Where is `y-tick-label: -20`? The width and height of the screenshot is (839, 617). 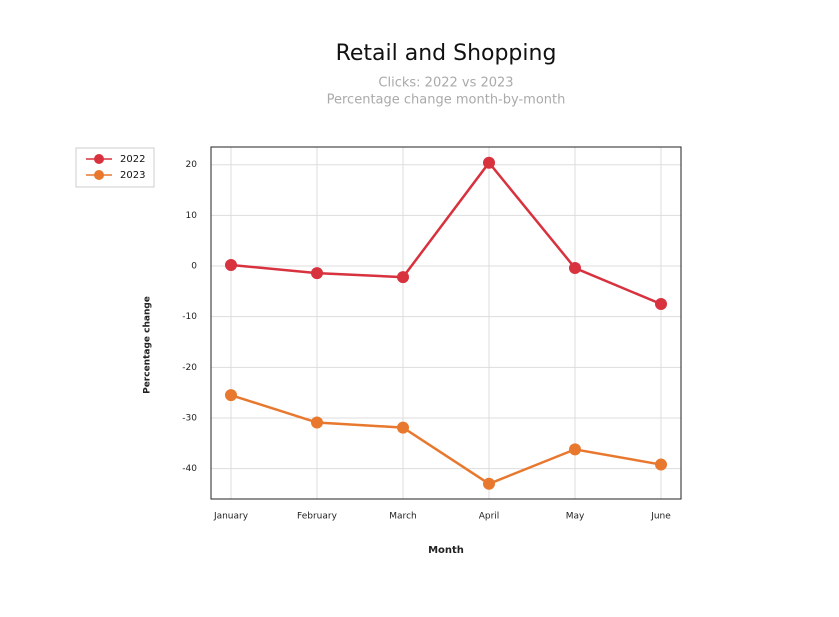
y-tick-label: -20 is located at coordinates (189, 368).